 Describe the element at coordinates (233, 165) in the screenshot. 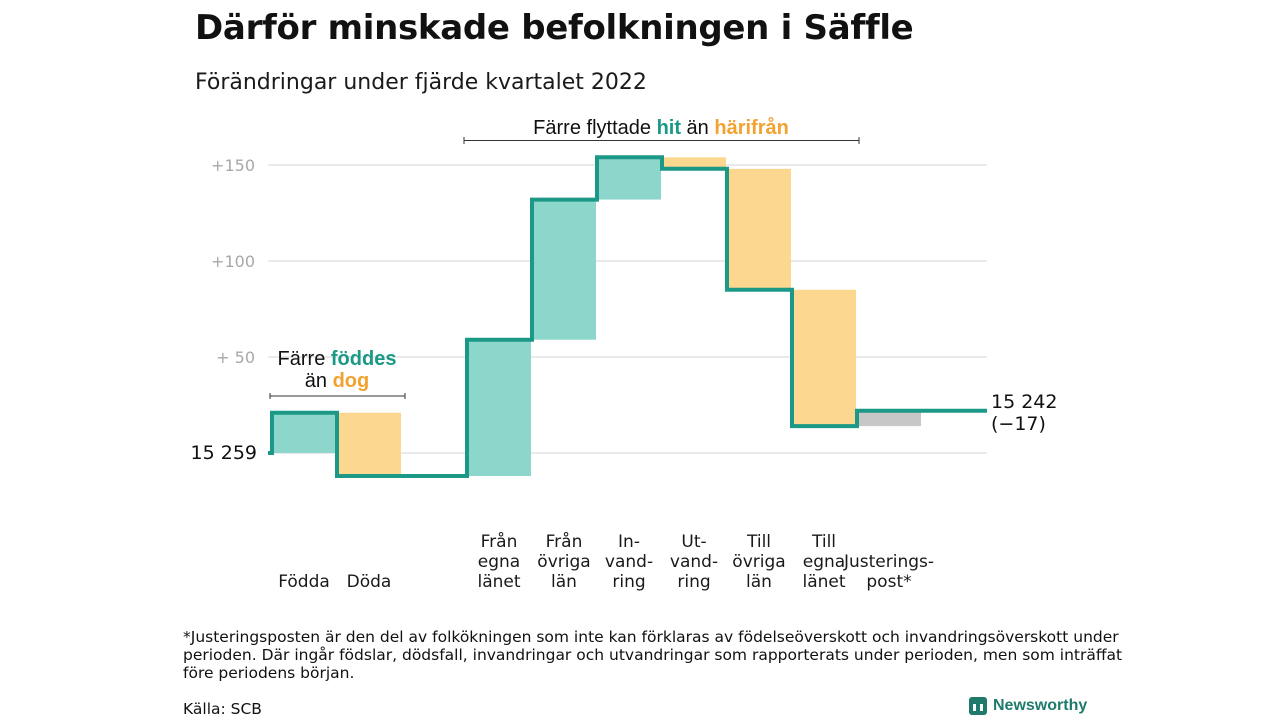

I see `y-tick-label: +150` at that location.